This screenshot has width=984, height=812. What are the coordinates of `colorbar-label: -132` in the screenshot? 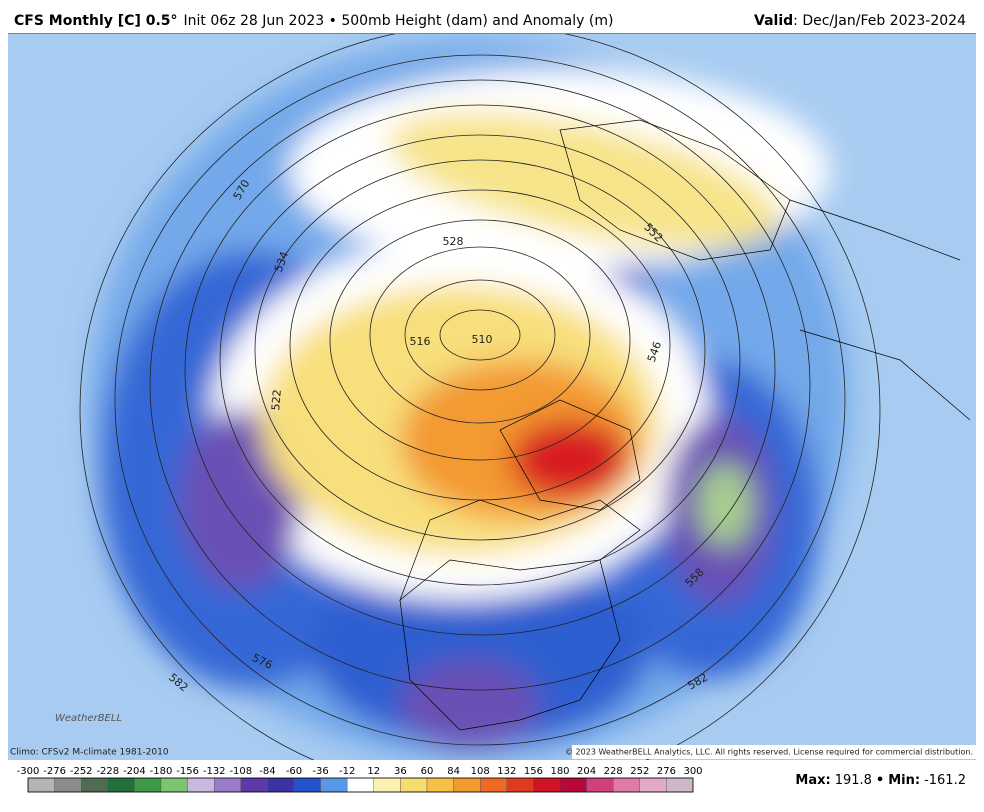 It's located at (214, 771).